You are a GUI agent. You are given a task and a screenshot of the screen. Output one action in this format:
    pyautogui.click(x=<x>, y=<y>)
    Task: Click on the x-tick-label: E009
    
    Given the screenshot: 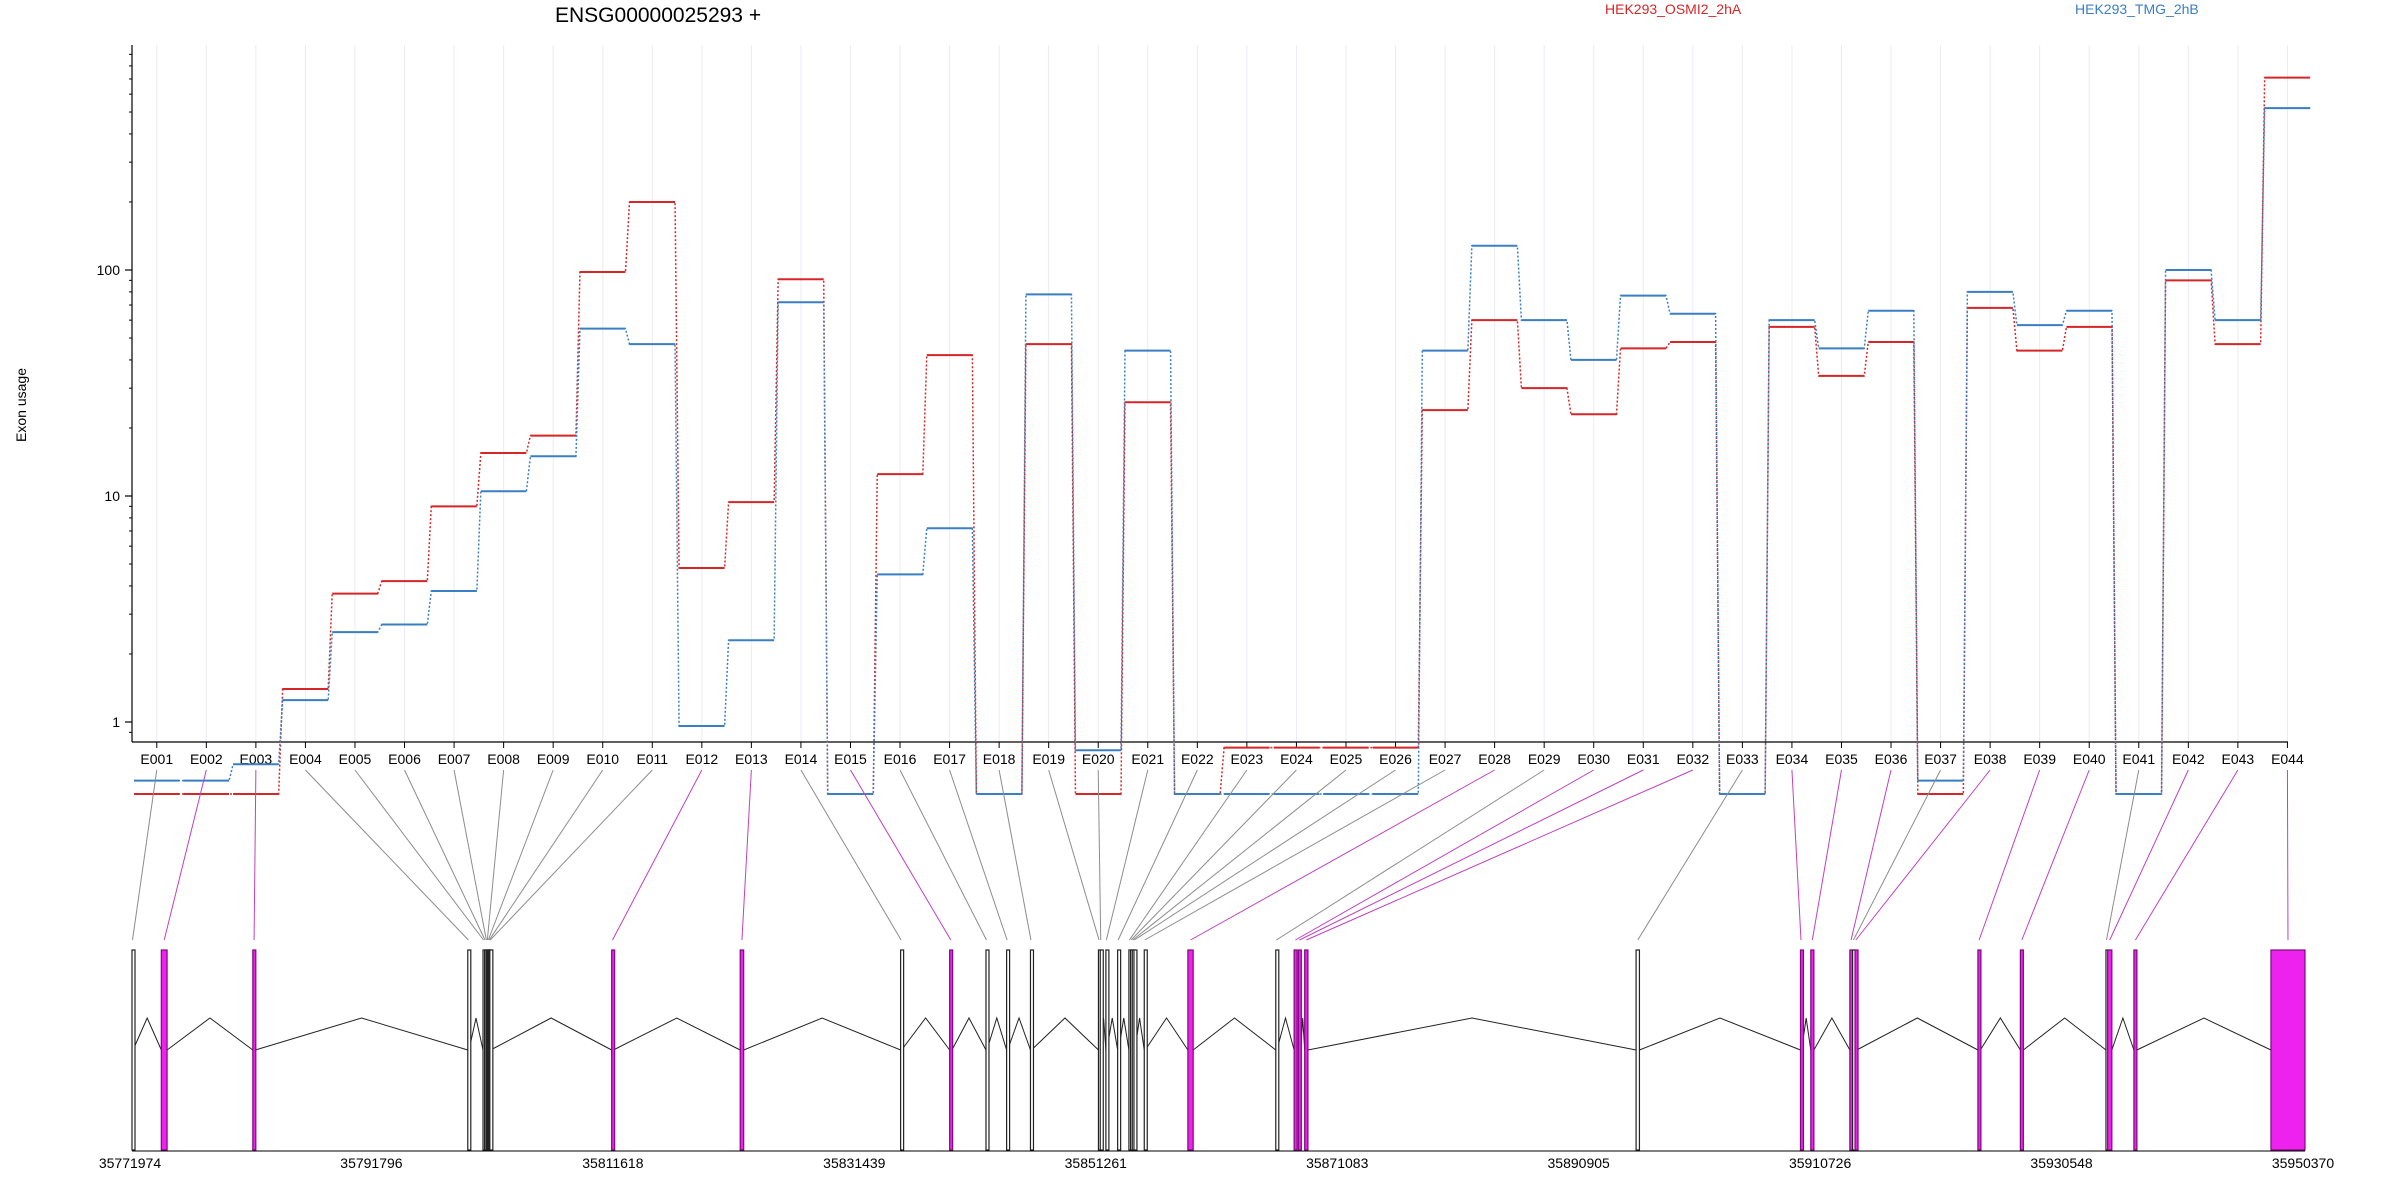 What is the action you would take?
    pyautogui.click(x=553, y=759)
    